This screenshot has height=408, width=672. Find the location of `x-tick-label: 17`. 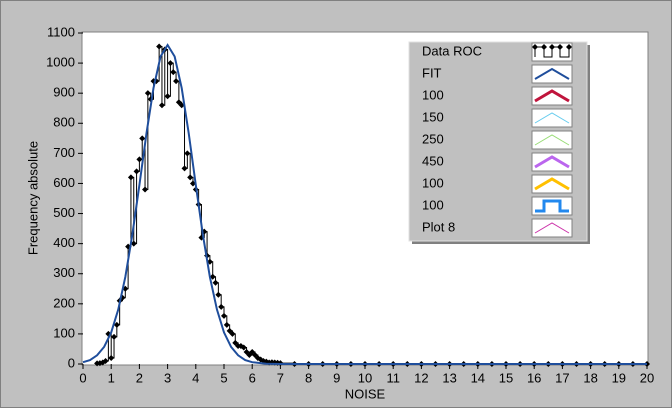

x-tick-label: 17 is located at coordinates (562, 377).